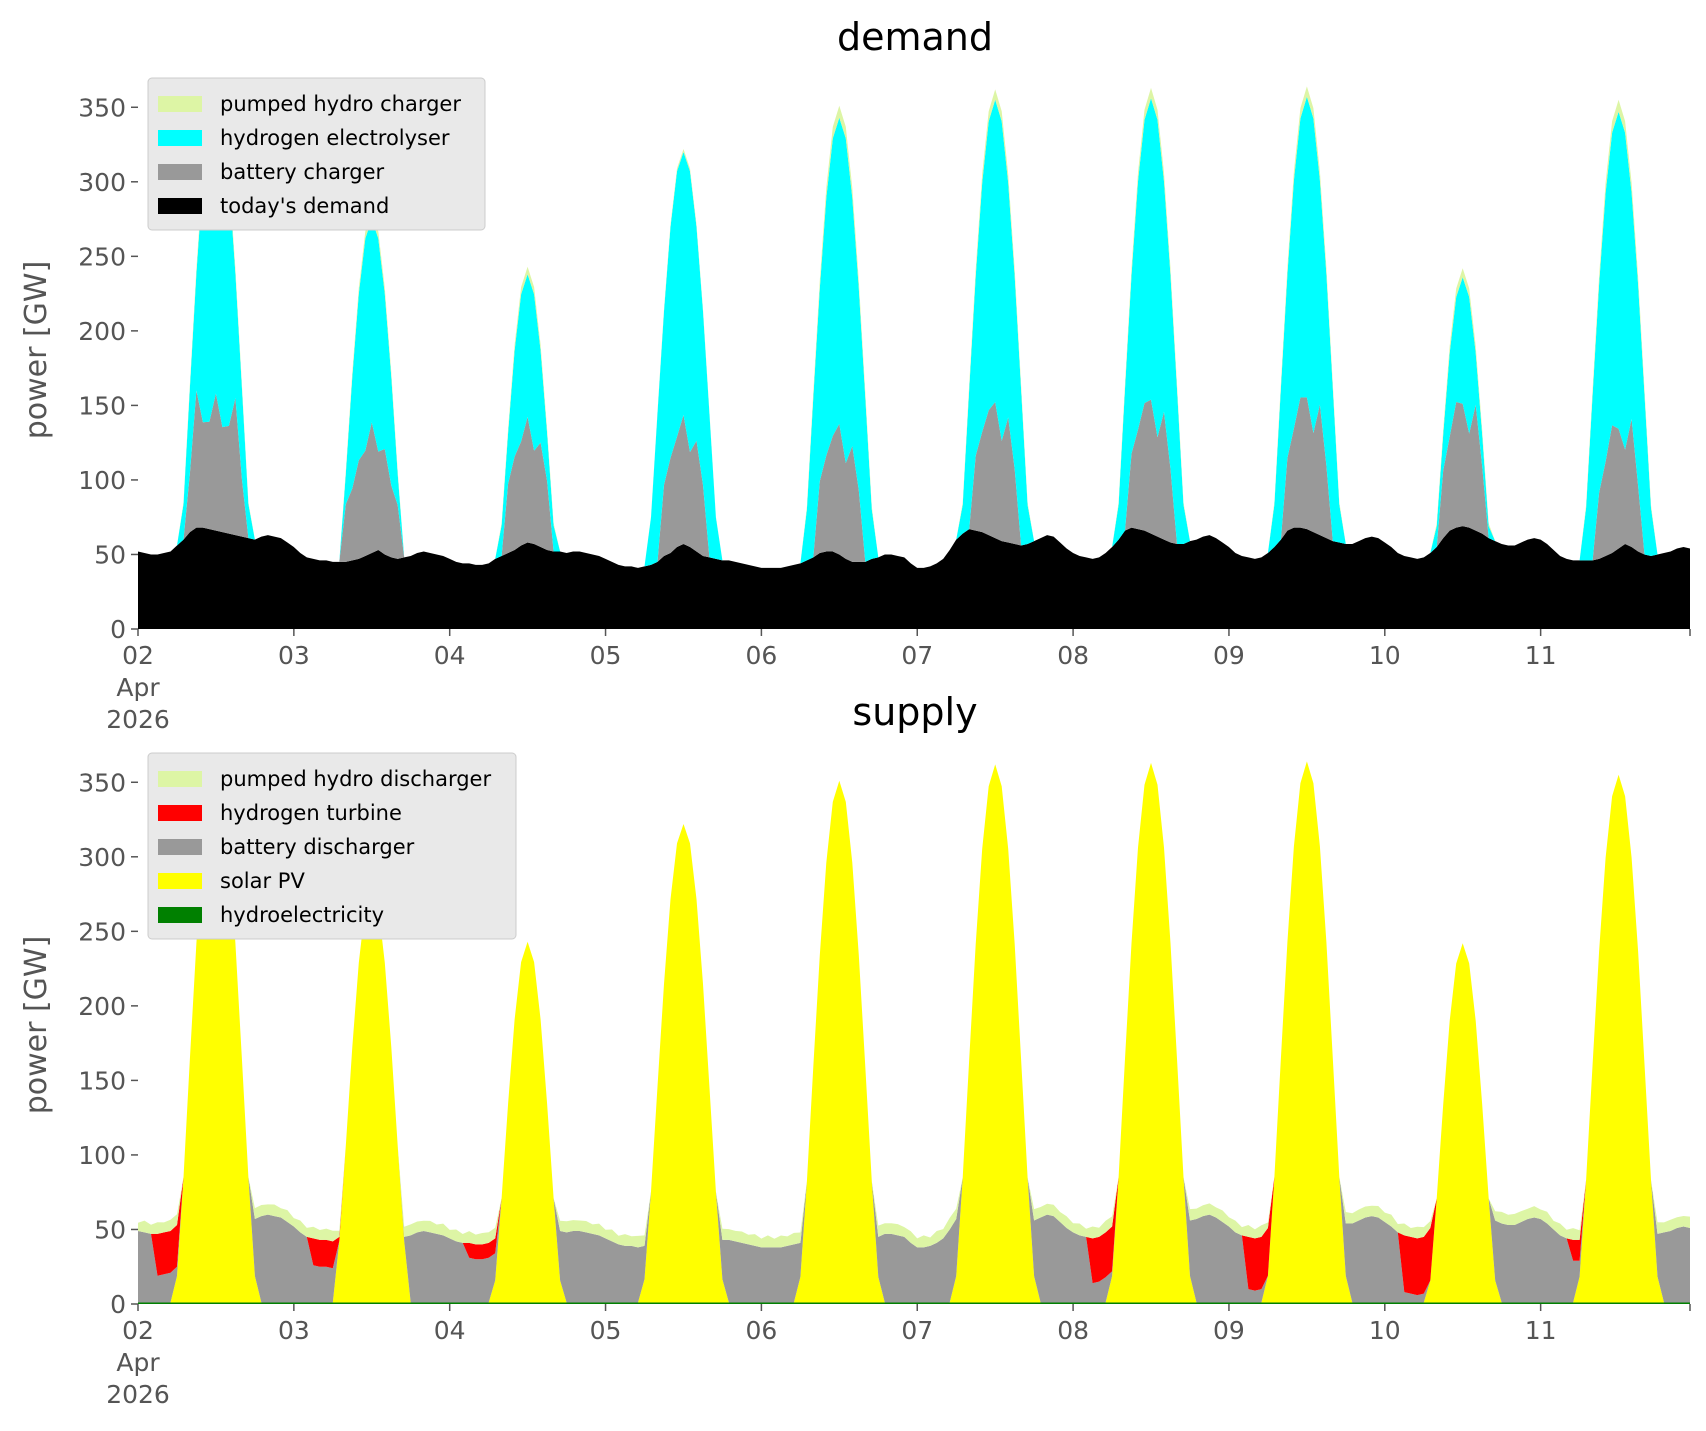  Describe the element at coordinates (180, 915) in the screenshot. I see `legend-swatch-hydroelectricity` at that location.